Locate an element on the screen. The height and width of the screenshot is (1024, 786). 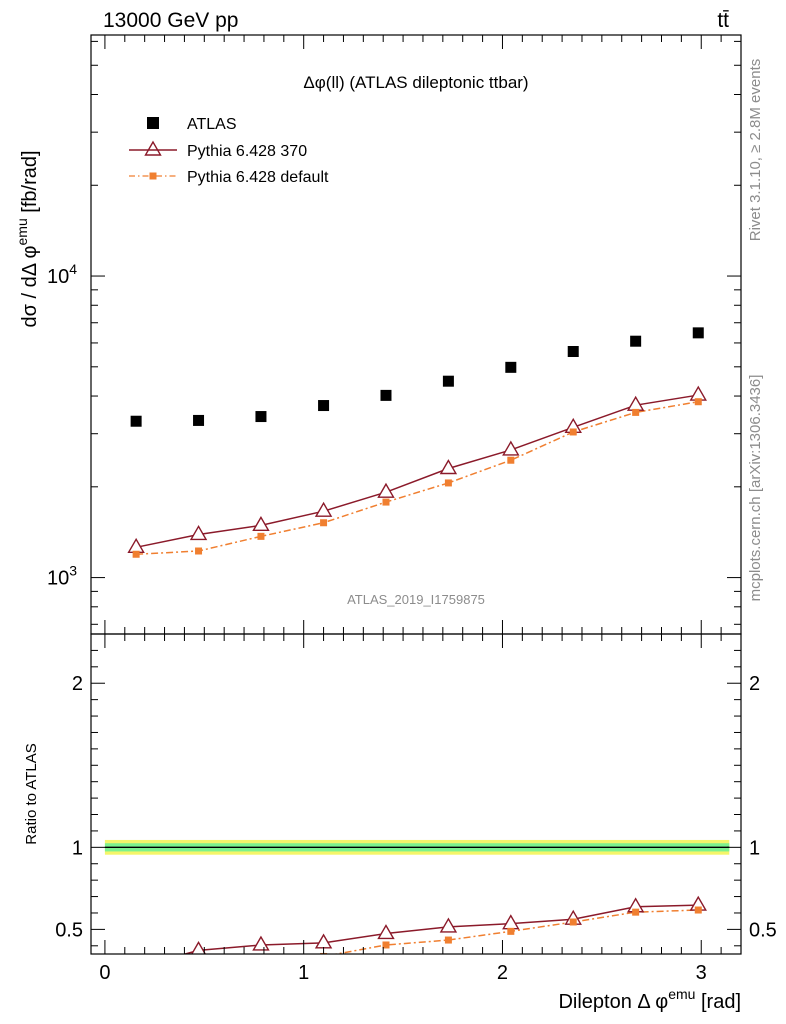
main-chart-title: Δφ(ll) (ATLAS dileptonic ttbar) is located at coordinates (415, 82).